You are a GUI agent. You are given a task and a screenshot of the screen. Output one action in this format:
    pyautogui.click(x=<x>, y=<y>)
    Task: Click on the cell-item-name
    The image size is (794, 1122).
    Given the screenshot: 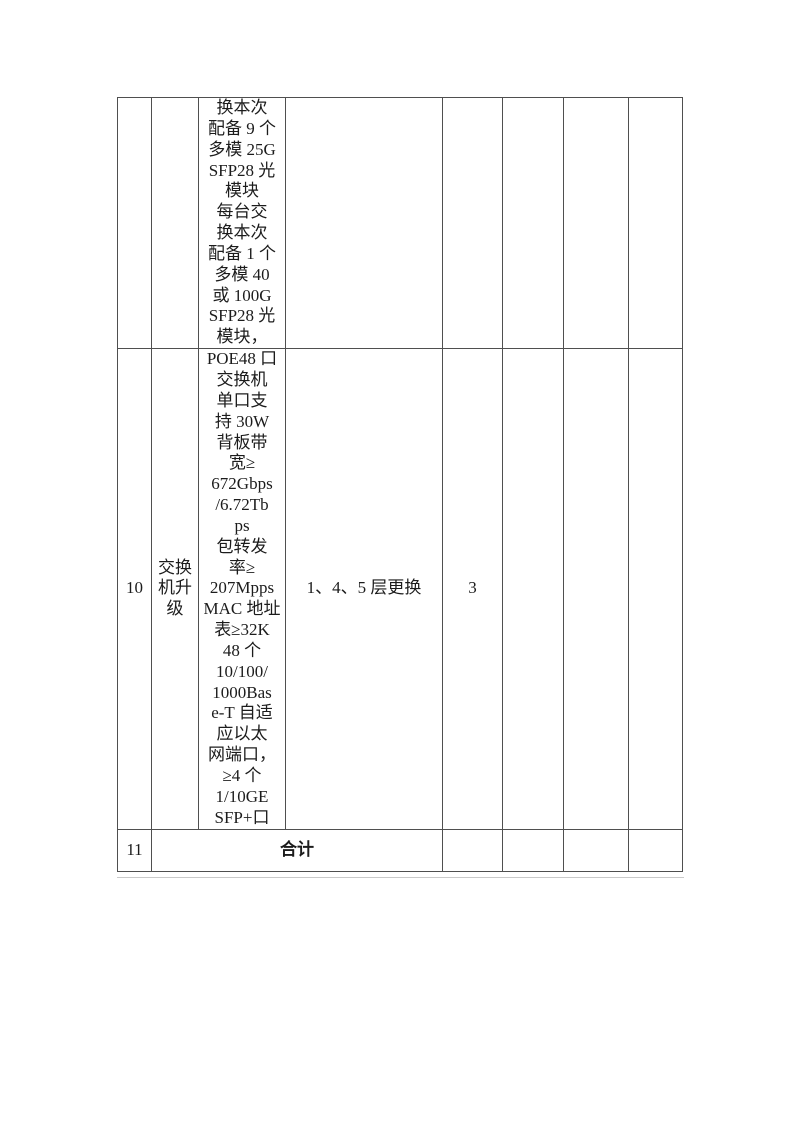 What is the action you would take?
    pyautogui.click(x=175, y=223)
    